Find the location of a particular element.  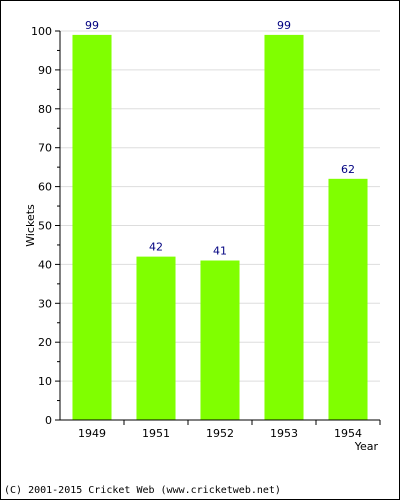

bar-1953 is located at coordinates (284, 227).